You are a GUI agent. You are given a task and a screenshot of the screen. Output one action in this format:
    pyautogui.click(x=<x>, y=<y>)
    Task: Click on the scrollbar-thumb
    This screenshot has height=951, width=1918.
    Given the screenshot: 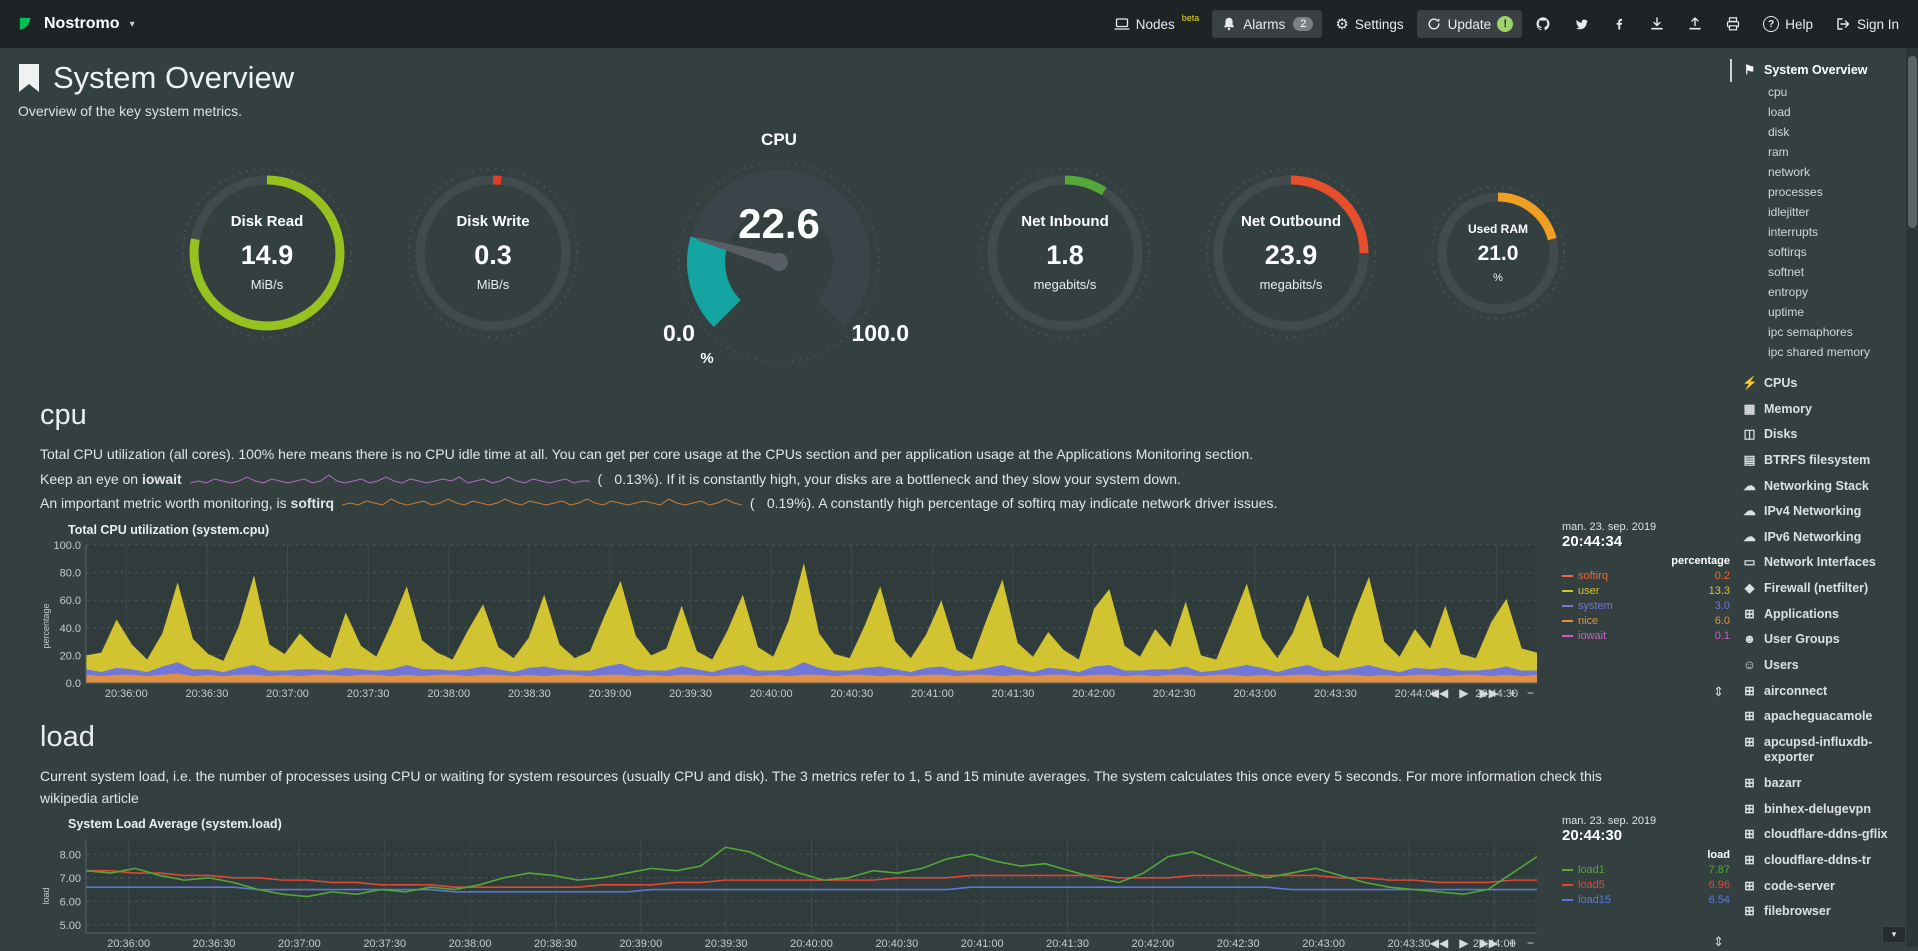 What is the action you would take?
    pyautogui.click(x=1912, y=142)
    